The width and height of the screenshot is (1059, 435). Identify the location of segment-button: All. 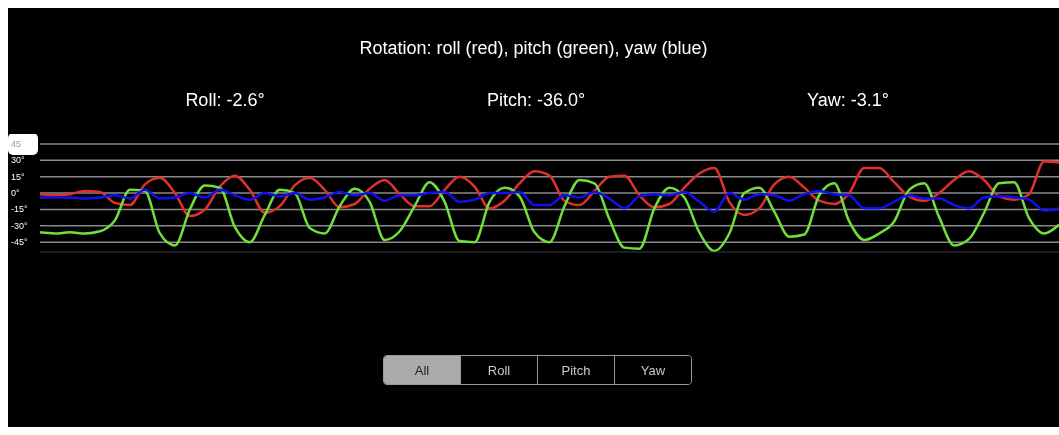
(422, 370).